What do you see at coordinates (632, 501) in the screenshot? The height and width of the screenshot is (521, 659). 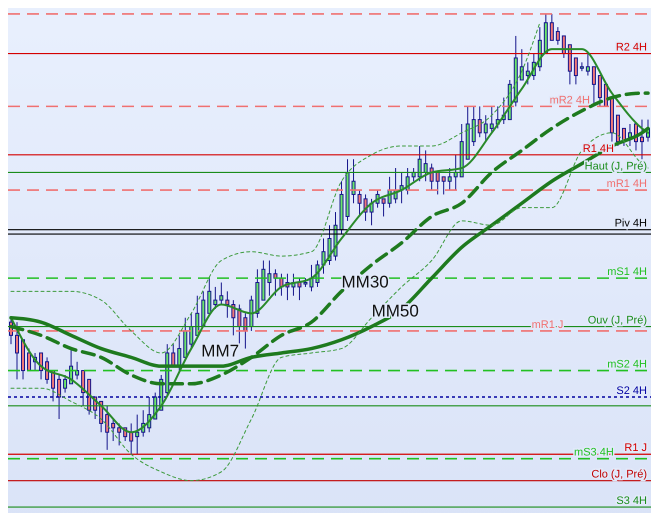 I see `ref-line-label: S3 4H` at bounding box center [632, 501].